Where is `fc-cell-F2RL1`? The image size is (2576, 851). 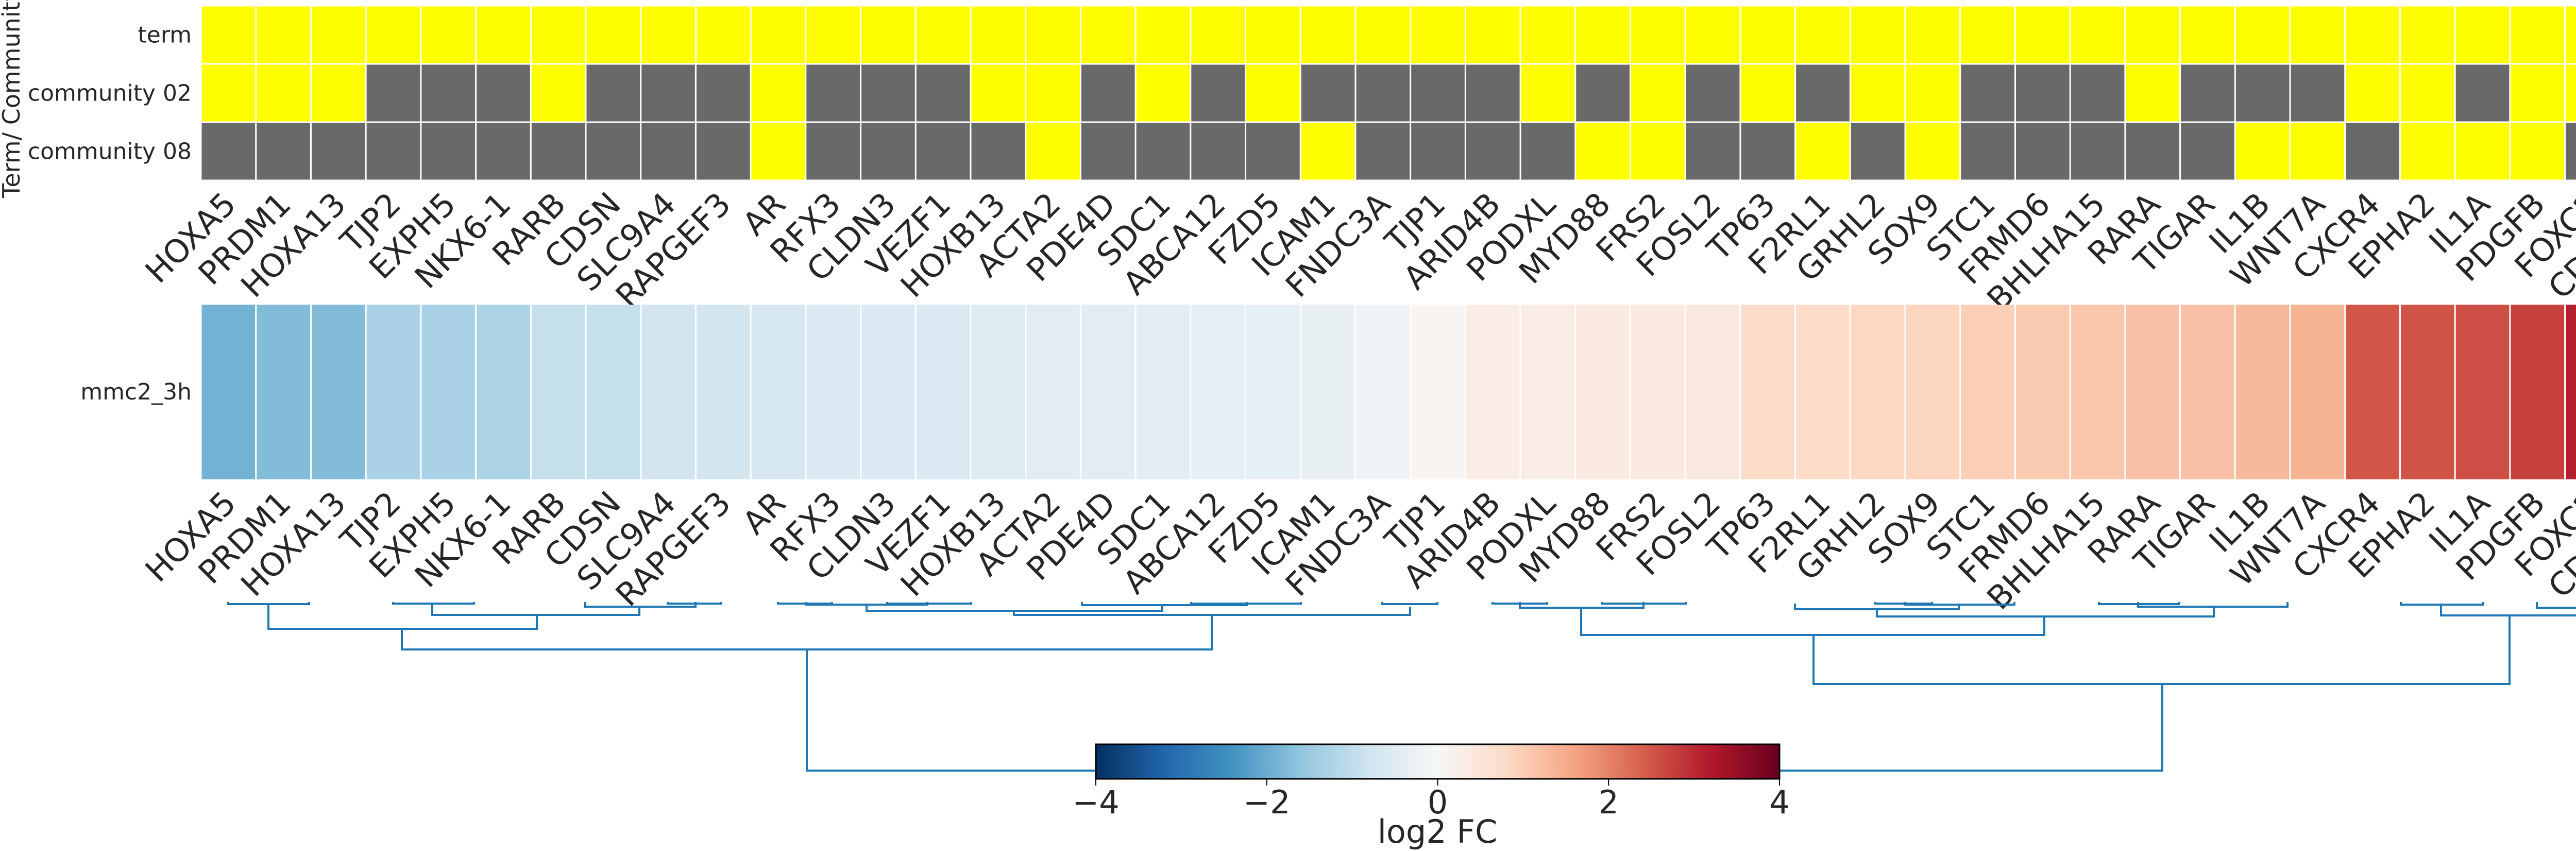
fc-cell-F2RL1 is located at coordinates (1823, 392).